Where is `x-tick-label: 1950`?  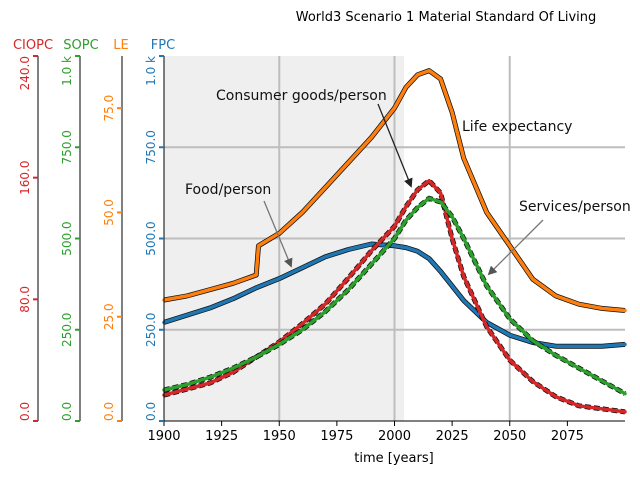
x-tick-label: 1950 is located at coordinates (279, 436).